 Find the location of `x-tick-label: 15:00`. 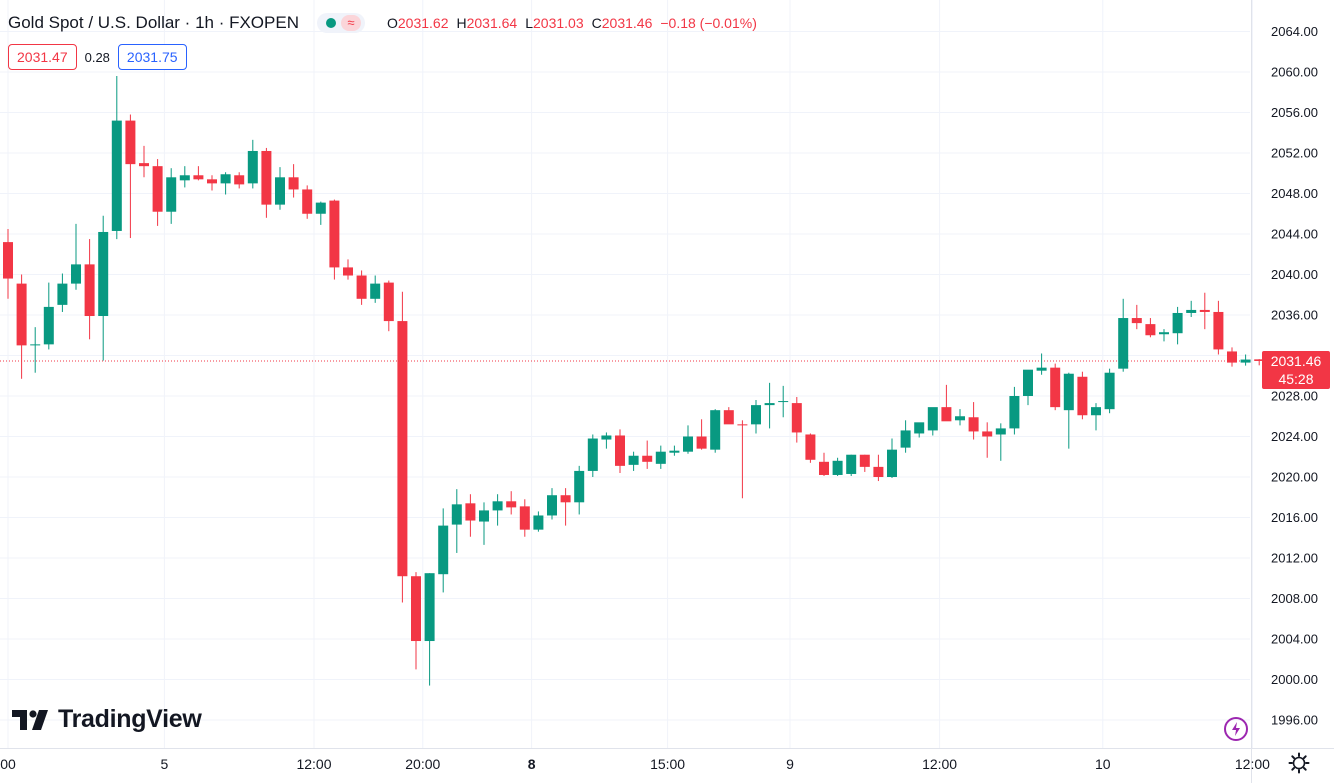

x-tick-label: 15:00 is located at coordinates (667, 764).